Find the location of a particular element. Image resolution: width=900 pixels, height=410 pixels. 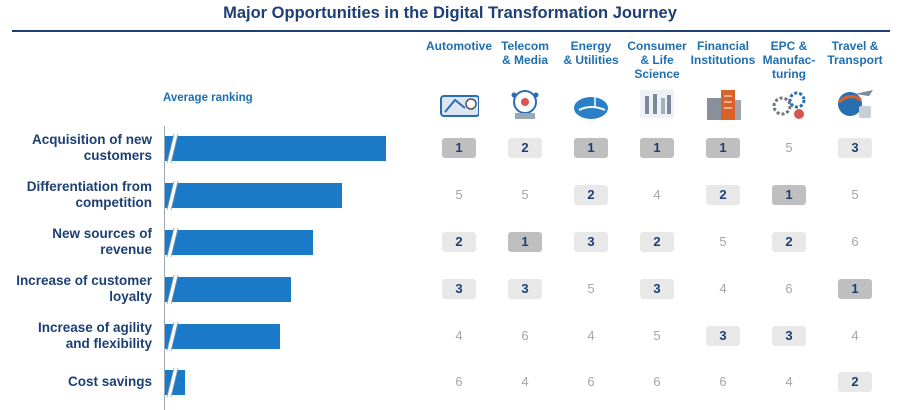

average-ranking-label: Average ranking is located at coordinates (208, 98).